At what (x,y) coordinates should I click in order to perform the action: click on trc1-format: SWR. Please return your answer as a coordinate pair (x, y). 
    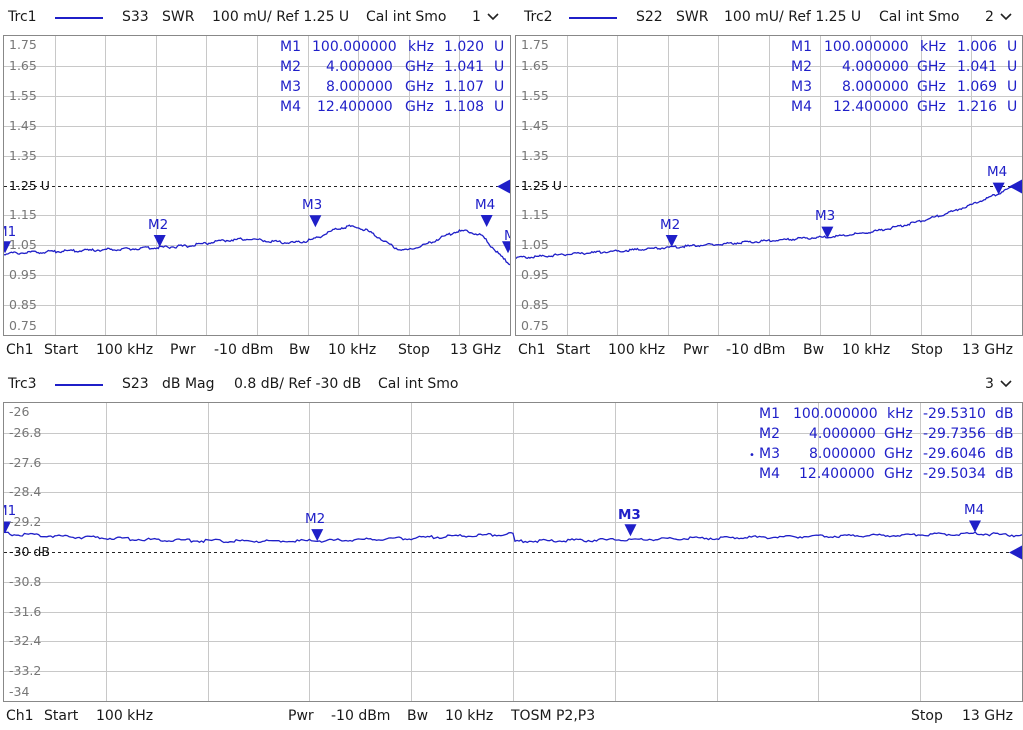
    Looking at the image, I should click on (178, 17).